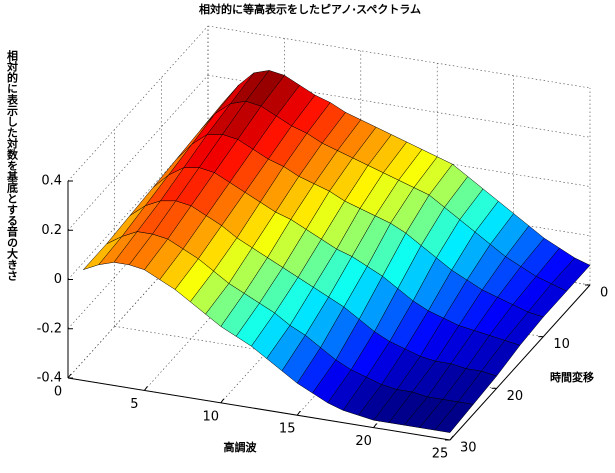  What do you see at coordinates (572, 377) in the screenshot?
I see `y-axis-label: 時間変移` at bounding box center [572, 377].